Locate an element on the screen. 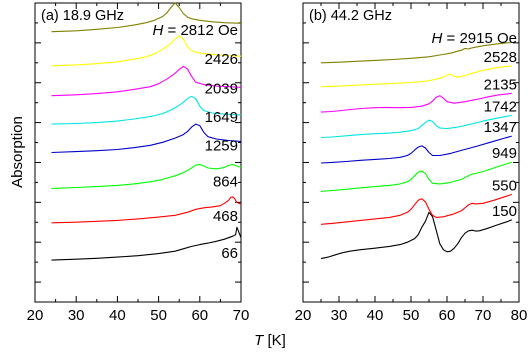  series-line-2039 is located at coordinates (146, 81).